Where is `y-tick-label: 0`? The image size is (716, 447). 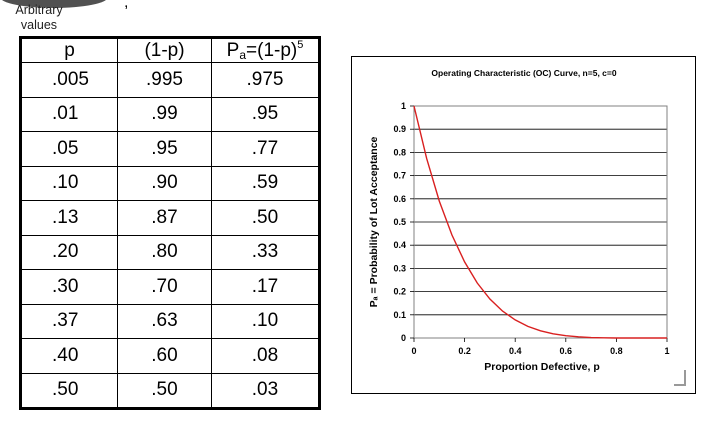 y-tick-label: 0 is located at coordinates (403, 338).